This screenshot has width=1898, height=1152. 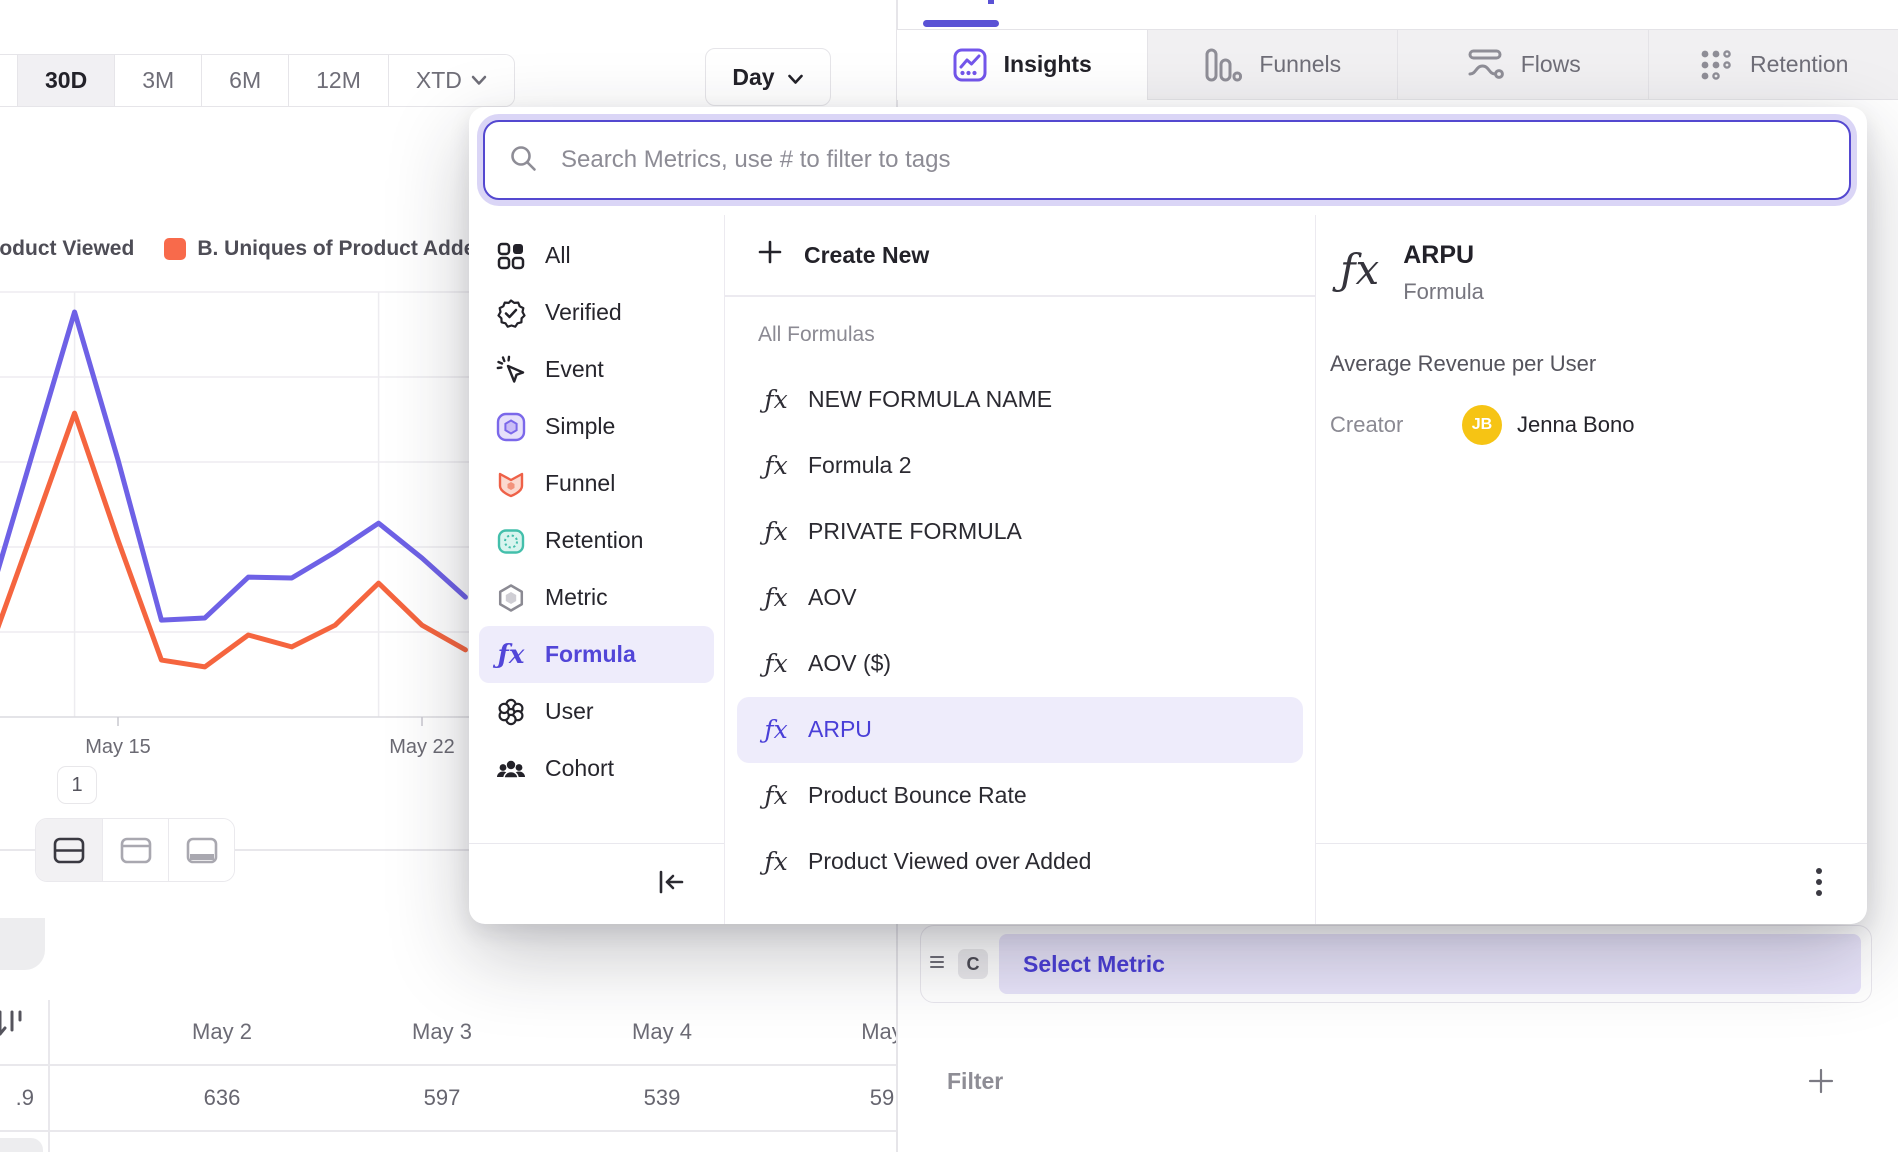 What do you see at coordinates (770, 255) in the screenshot?
I see `plus-icon` at bounding box center [770, 255].